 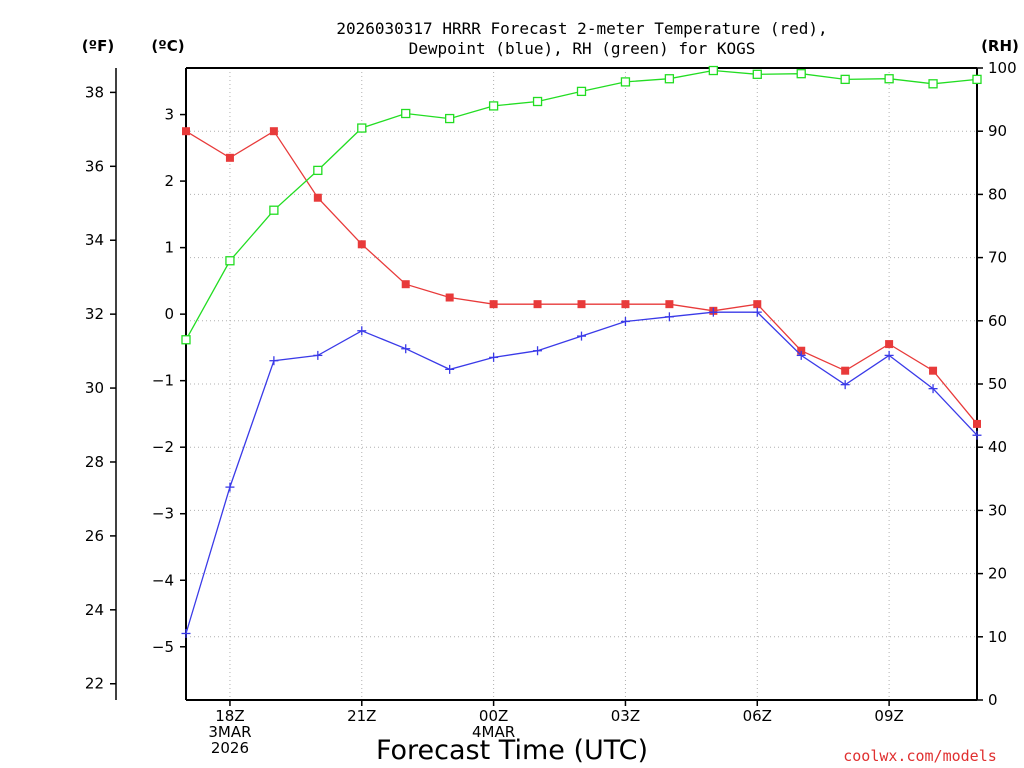 I want to click on rh-tick-label: 100, so click(x=1002, y=68).